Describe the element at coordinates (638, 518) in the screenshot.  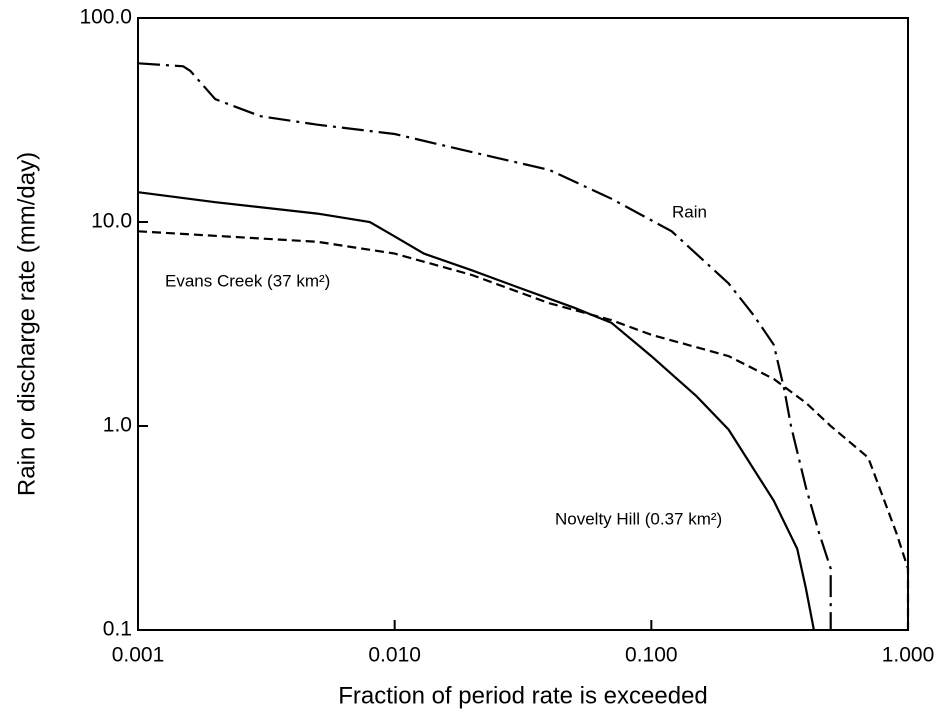
I see `annotation: Novelty Hill (0.37 km²)` at that location.